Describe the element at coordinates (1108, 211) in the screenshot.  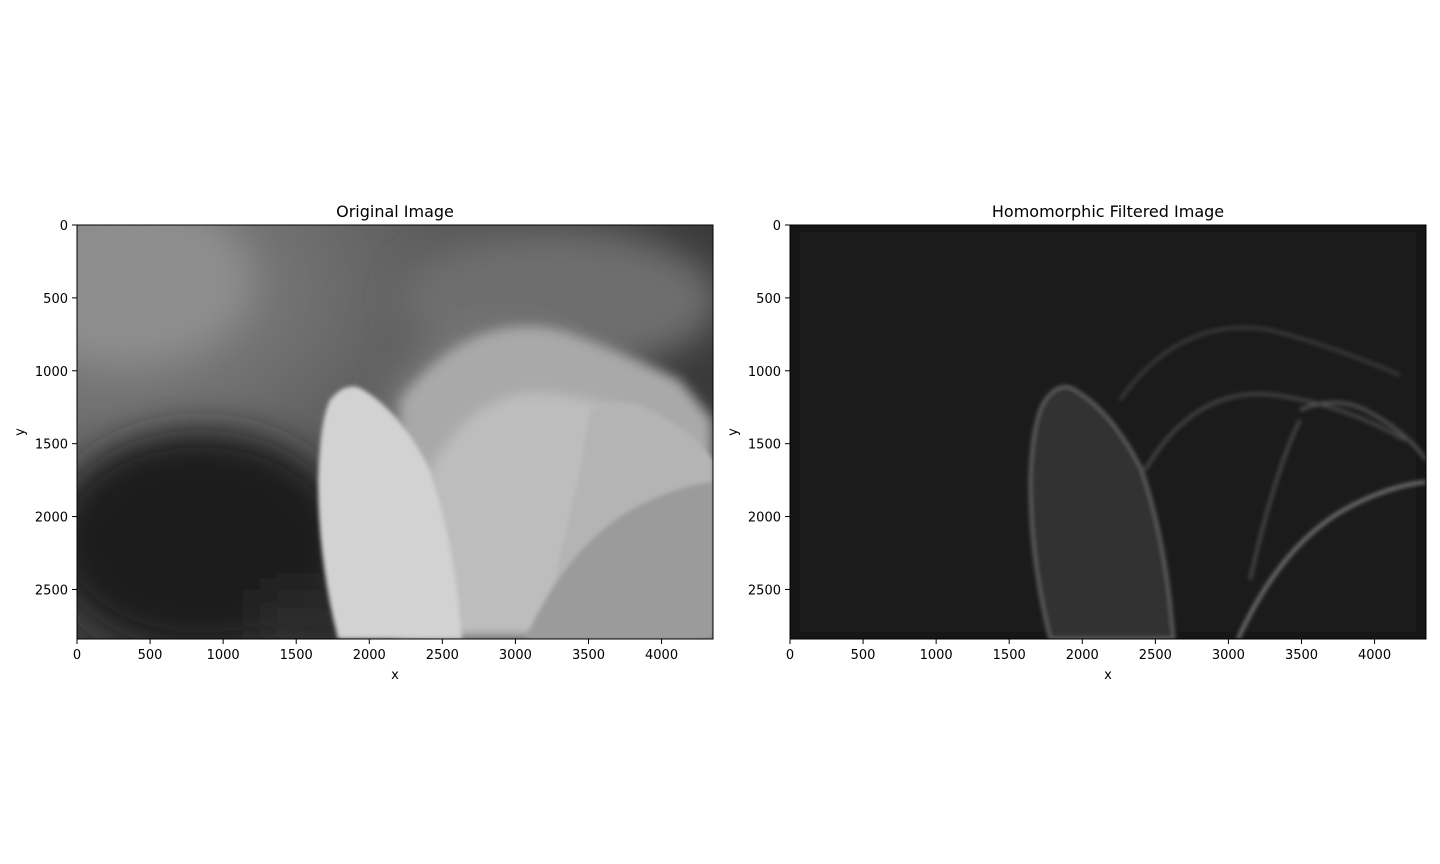
I see `chart-title: Homomorphic Filtered Image` at that location.